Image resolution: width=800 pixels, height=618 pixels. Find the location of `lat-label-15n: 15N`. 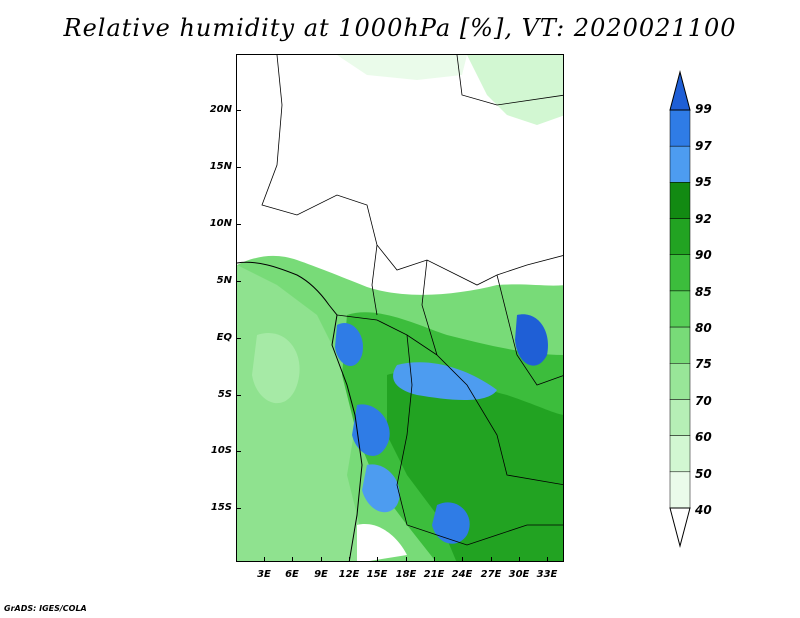

lat-label-15n: 15N is located at coordinates (220, 166).